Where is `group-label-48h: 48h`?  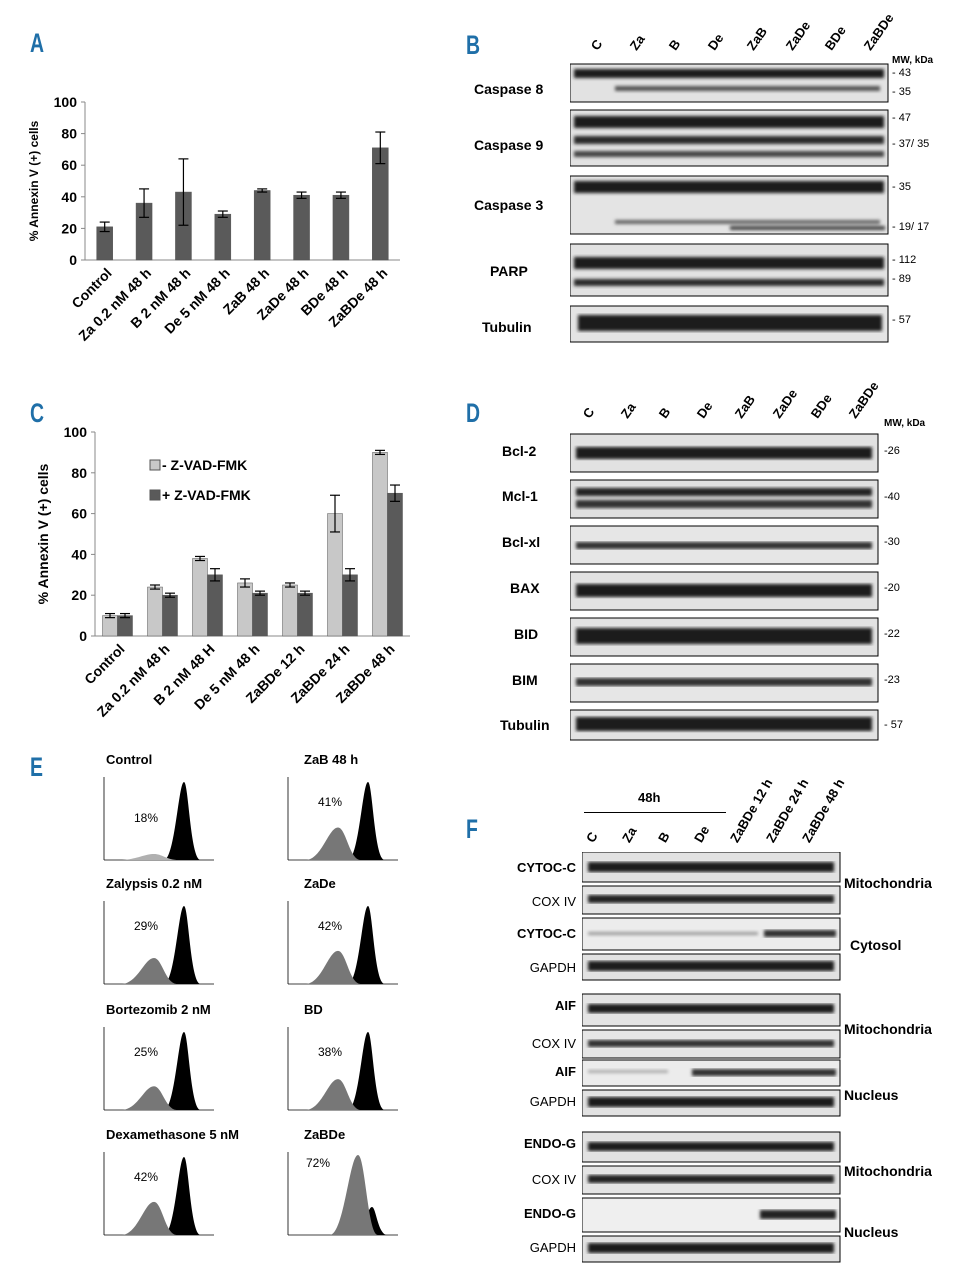 group-label-48h: 48h is located at coordinates (649, 797).